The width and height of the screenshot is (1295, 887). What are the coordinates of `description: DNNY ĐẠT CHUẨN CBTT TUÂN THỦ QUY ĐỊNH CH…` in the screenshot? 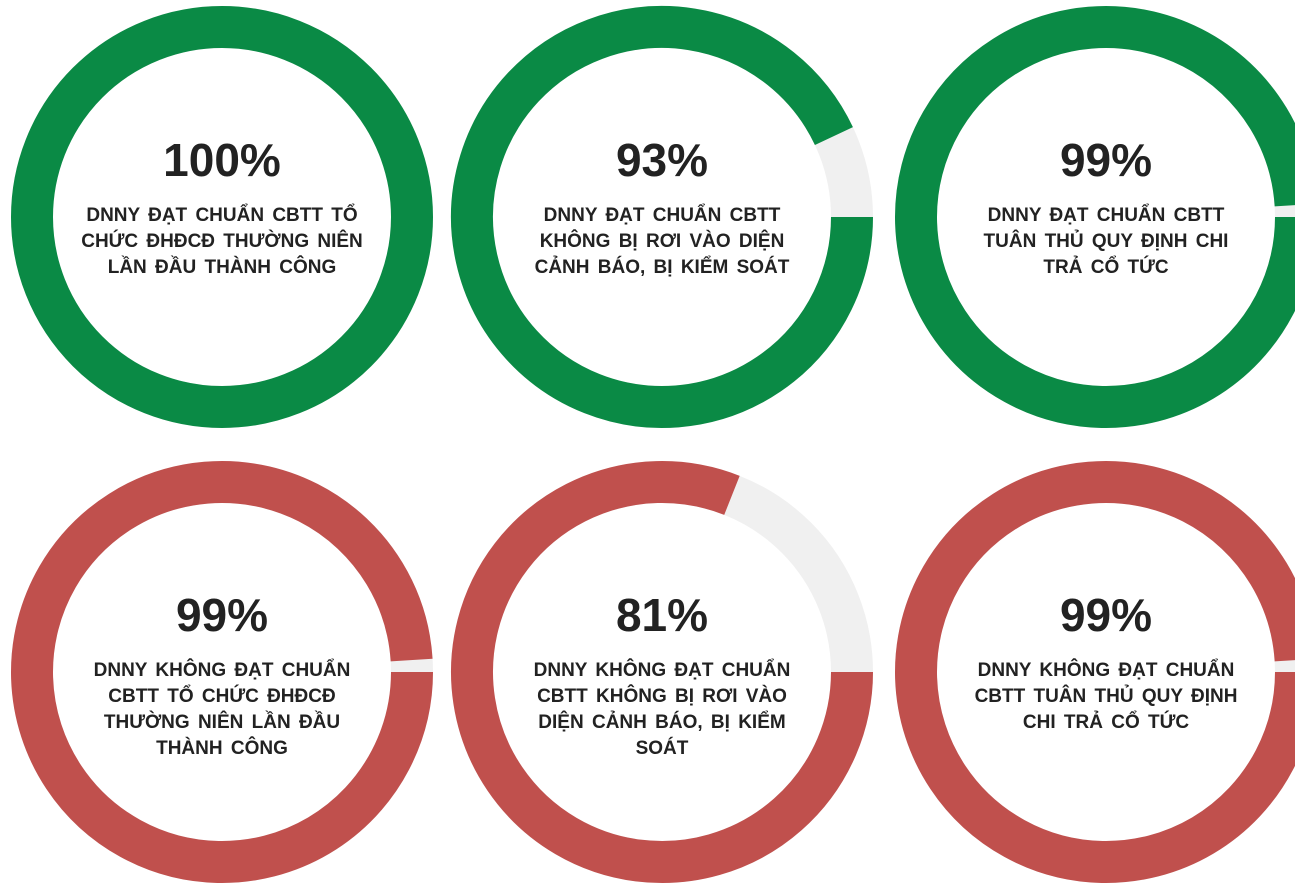 It's located at (1106, 241).